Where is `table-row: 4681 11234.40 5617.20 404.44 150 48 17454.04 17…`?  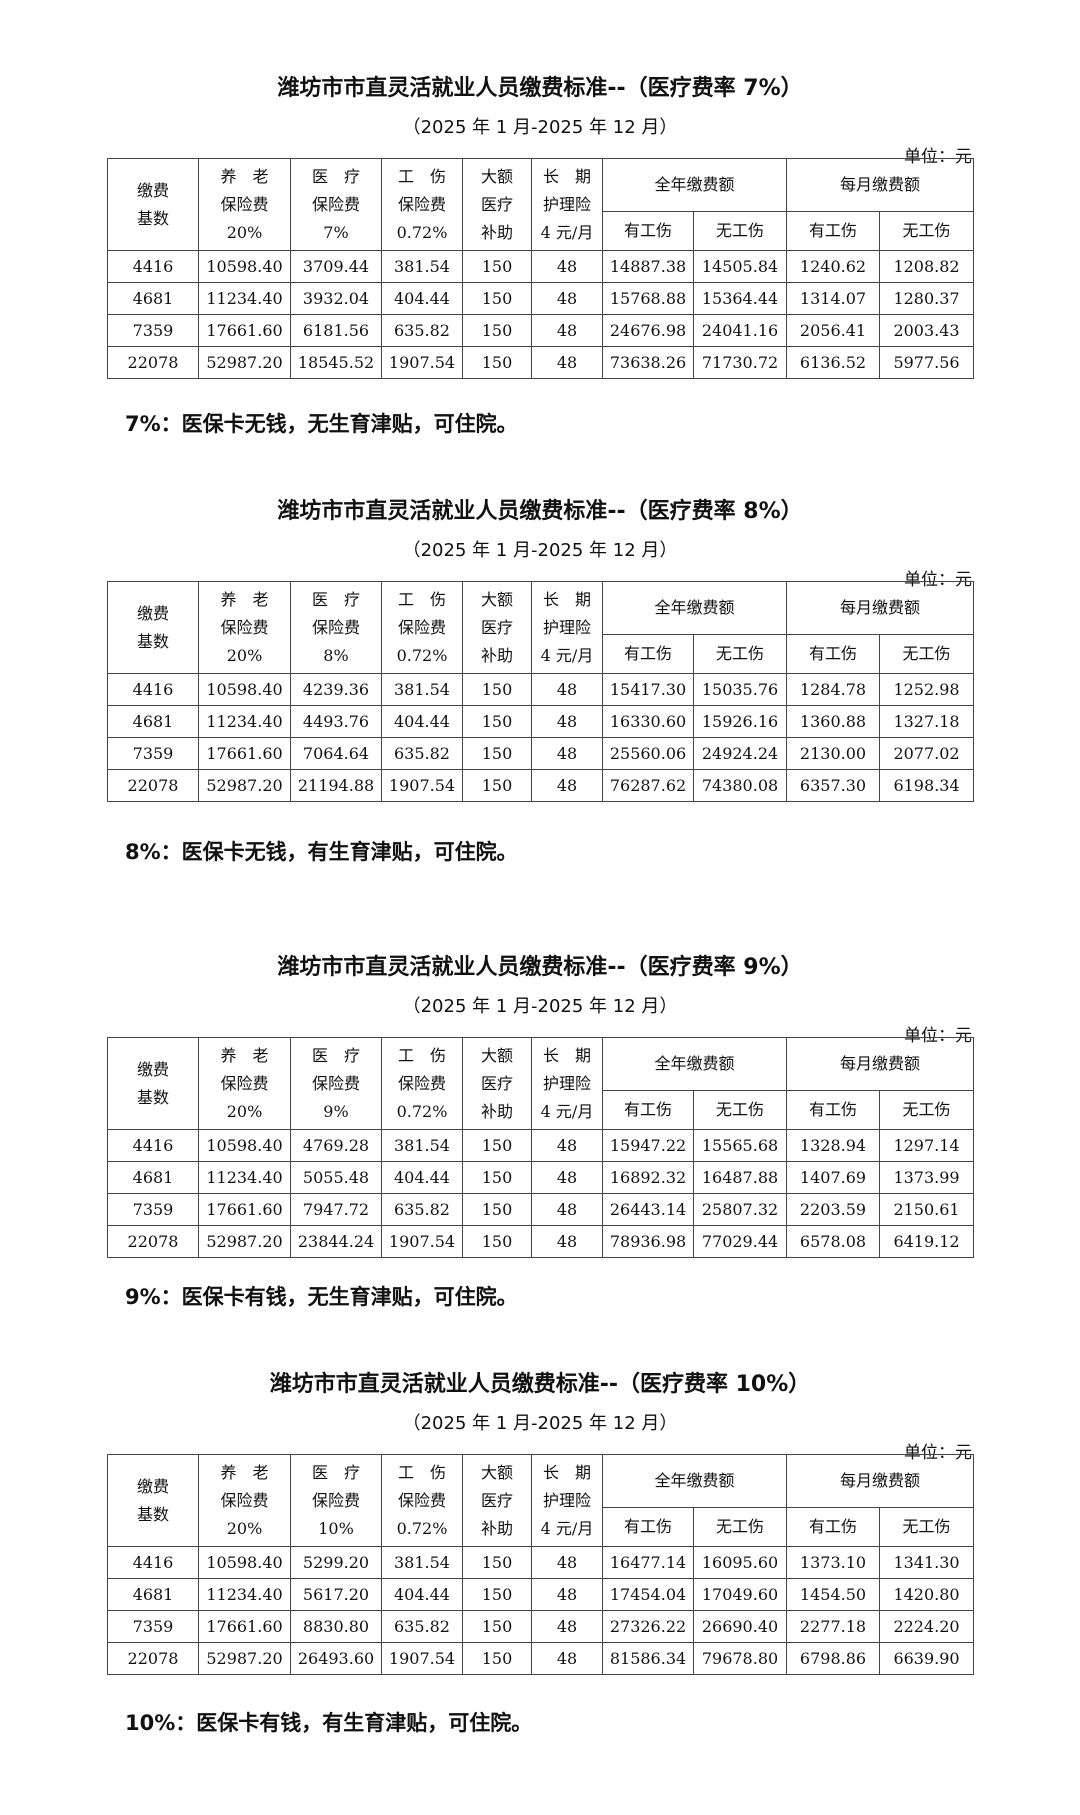 table-row: 4681 11234.40 5617.20 404.44 150 48 17454.04 17… is located at coordinates (541, 1594).